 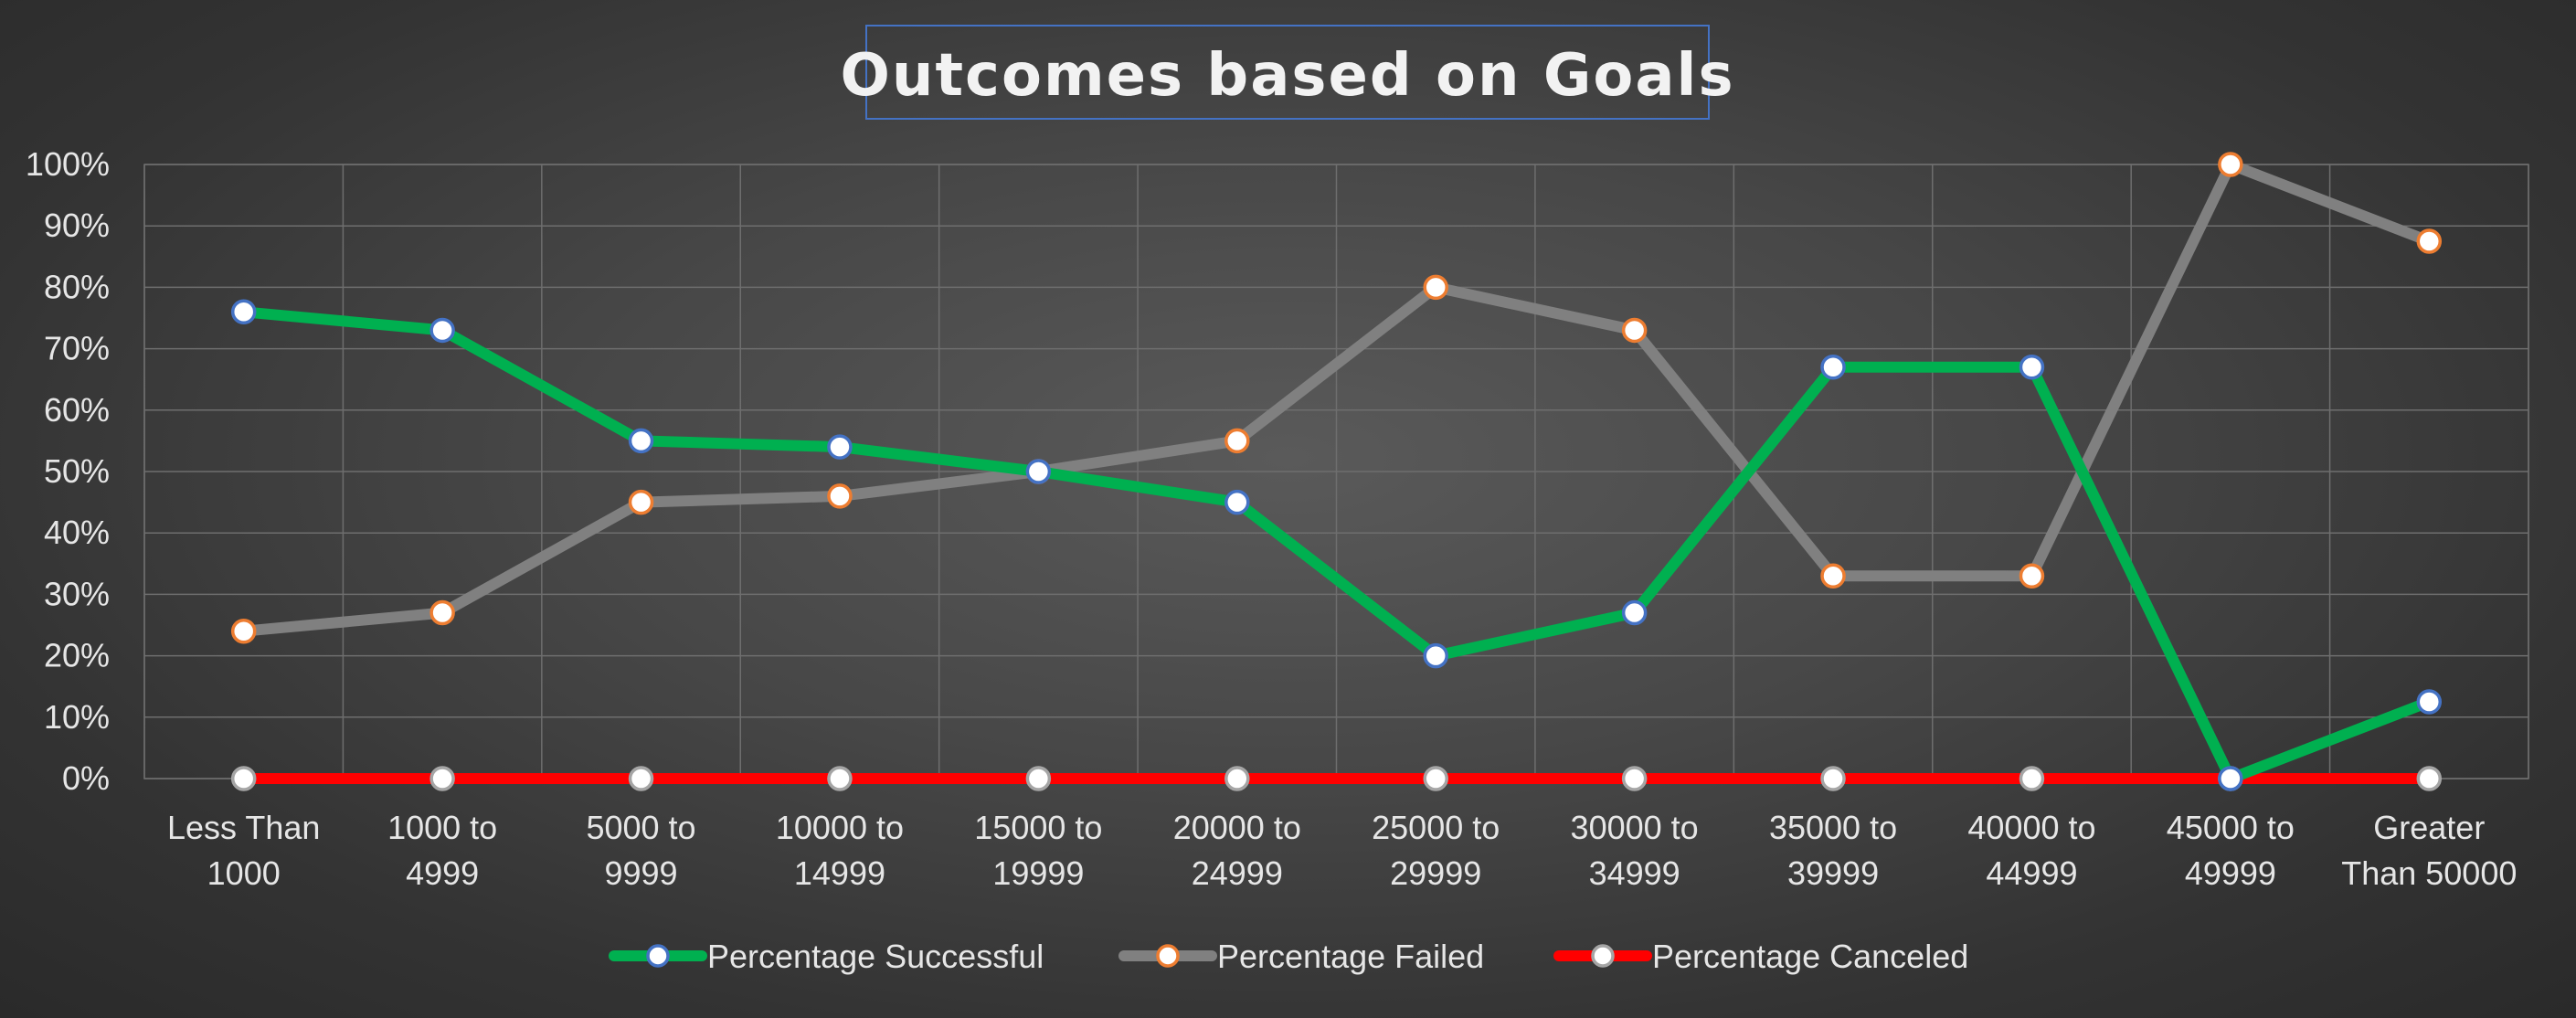 What do you see at coordinates (1038, 873) in the screenshot?
I see `x-tick-label-line: 19999` at bounding box center [1038, 873].